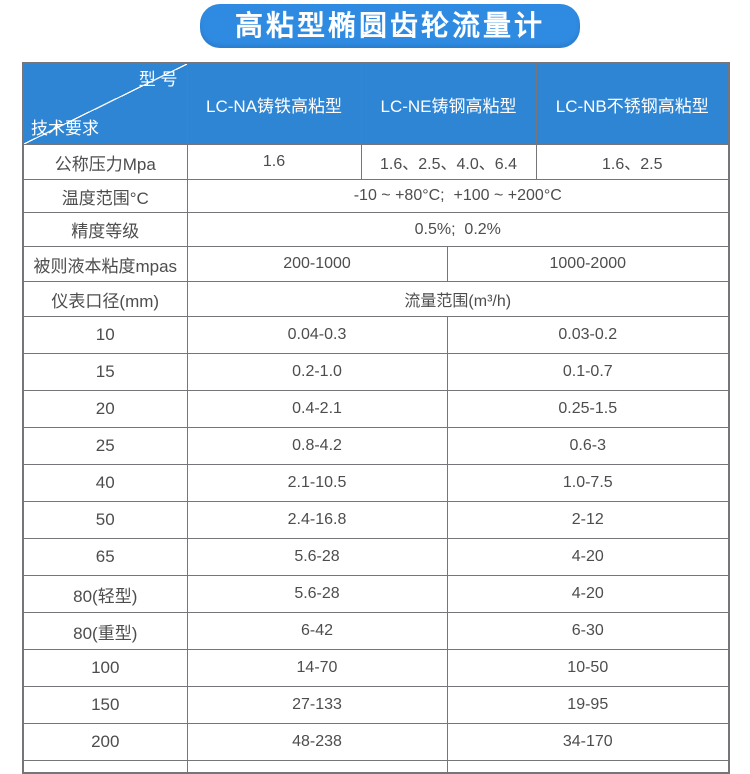  Describe the element at coordinates (105, 264) in the screenshot. I see `row-label: 被则液本粘度mpas` at that location.